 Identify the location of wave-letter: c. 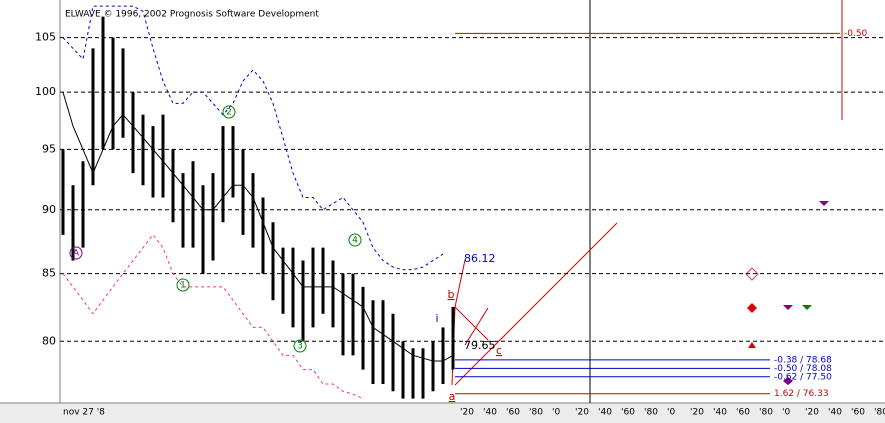
(499, 350).